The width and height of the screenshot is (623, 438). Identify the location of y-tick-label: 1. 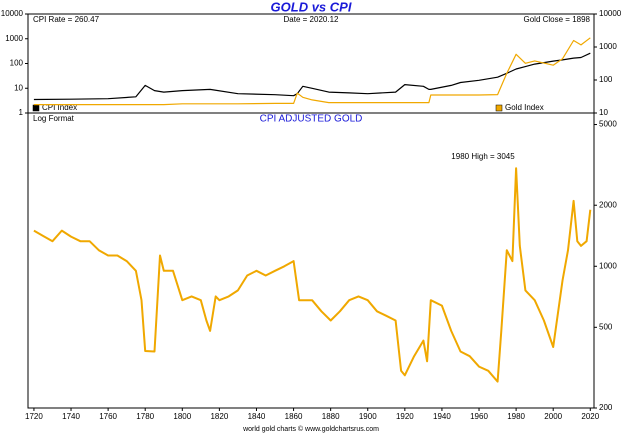
(21, 112).